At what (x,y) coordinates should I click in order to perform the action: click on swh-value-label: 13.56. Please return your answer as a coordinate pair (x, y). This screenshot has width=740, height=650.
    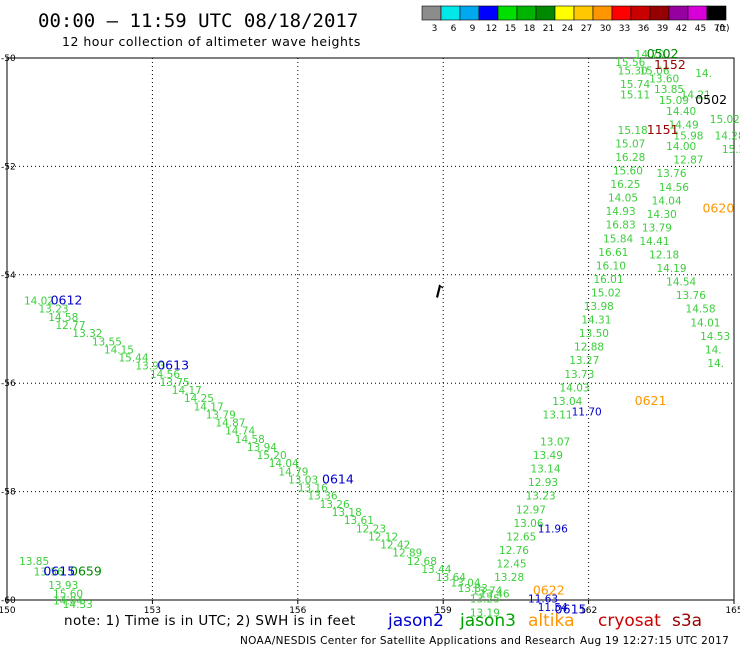
    Looking at the image, I should click on (49, 573).